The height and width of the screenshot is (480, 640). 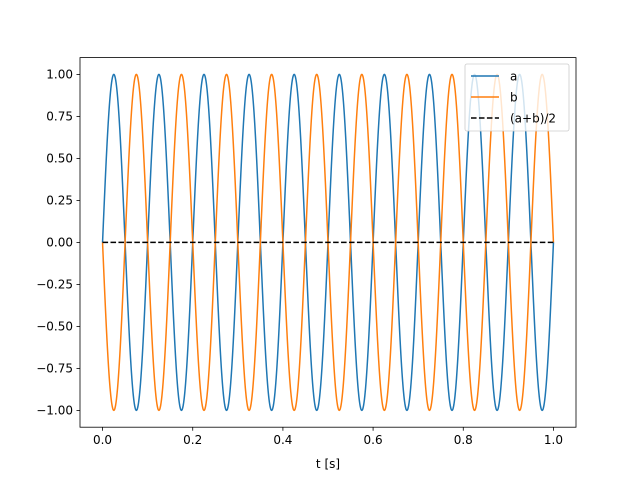 I want to click on legend-label-0: a, so click(x=513, y=76).